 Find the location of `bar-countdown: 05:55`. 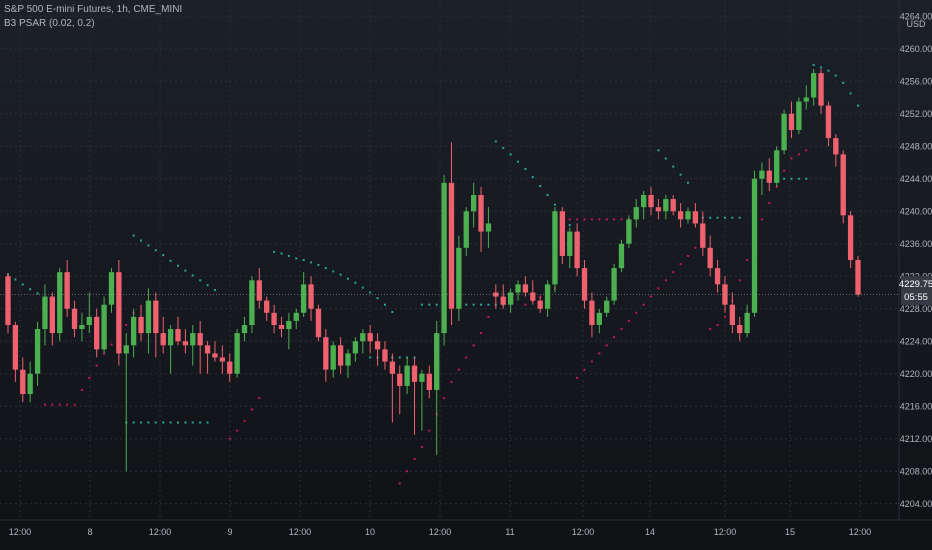

bar-countdown: 05:55 is located at coordinates (916, 297).